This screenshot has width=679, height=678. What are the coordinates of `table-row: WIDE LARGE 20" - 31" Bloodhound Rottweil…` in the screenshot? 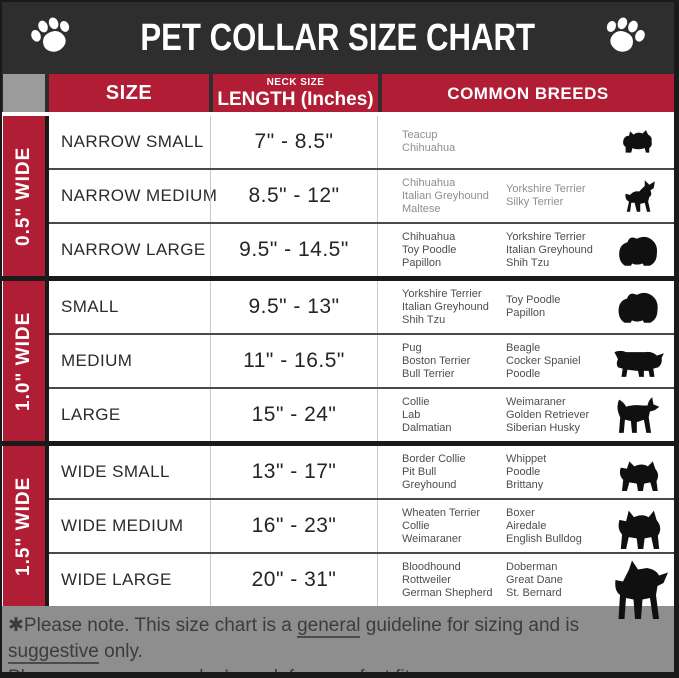 It's located at (361, 586).